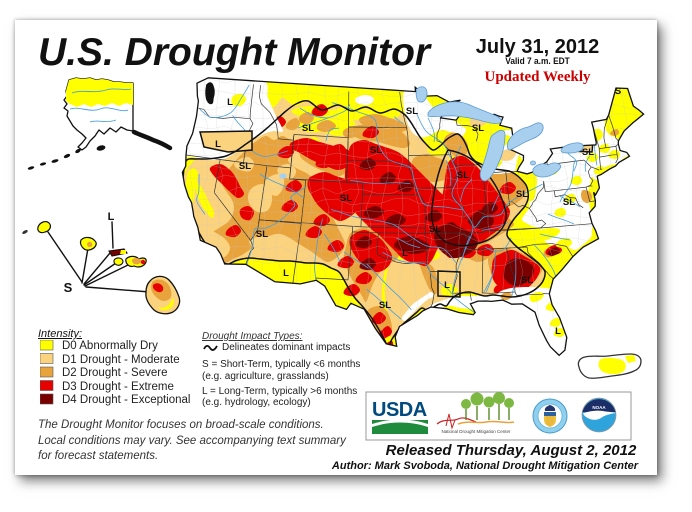  What do you see at coordinates (599, 407) in the screenshot?
I see `svg-text: NOAA` at bounding box center [599, 407].